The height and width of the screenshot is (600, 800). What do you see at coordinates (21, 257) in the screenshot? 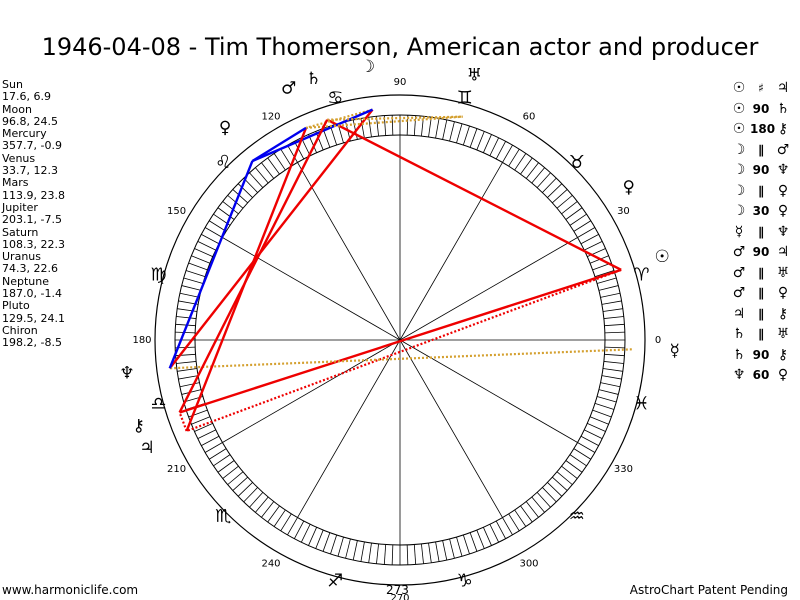
I see `position-name: Uranus` at bounding box center [21, 257].